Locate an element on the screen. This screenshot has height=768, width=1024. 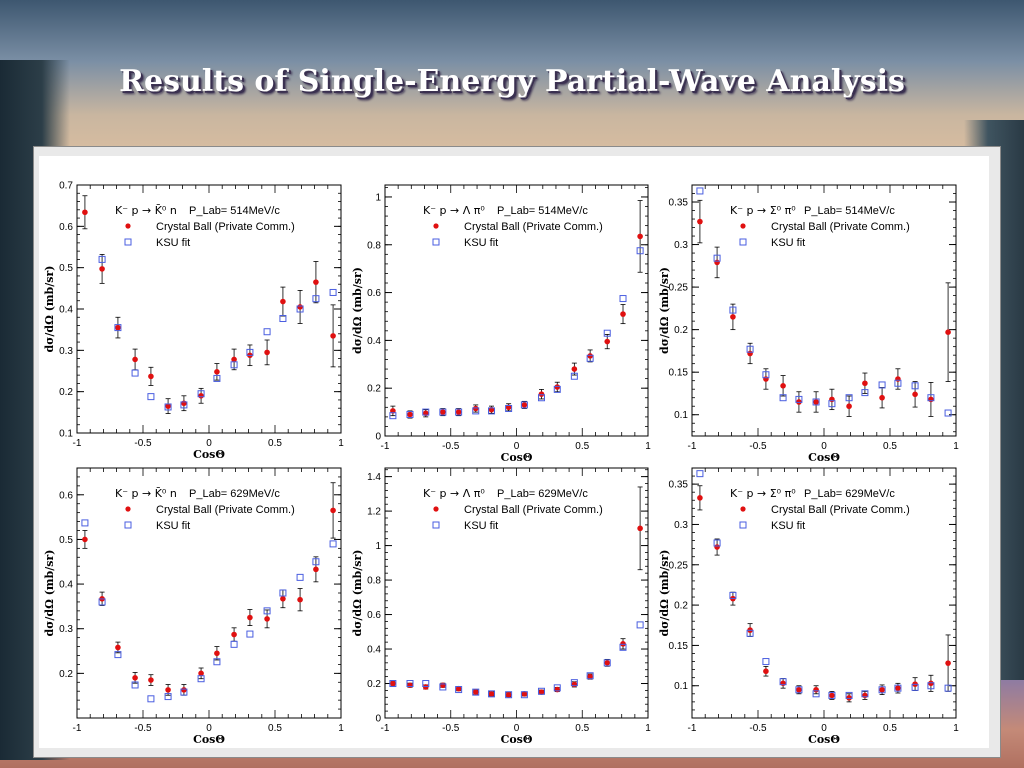
plab-label: P_Lab= 629MeV/c is located at coordinates (234, 494).